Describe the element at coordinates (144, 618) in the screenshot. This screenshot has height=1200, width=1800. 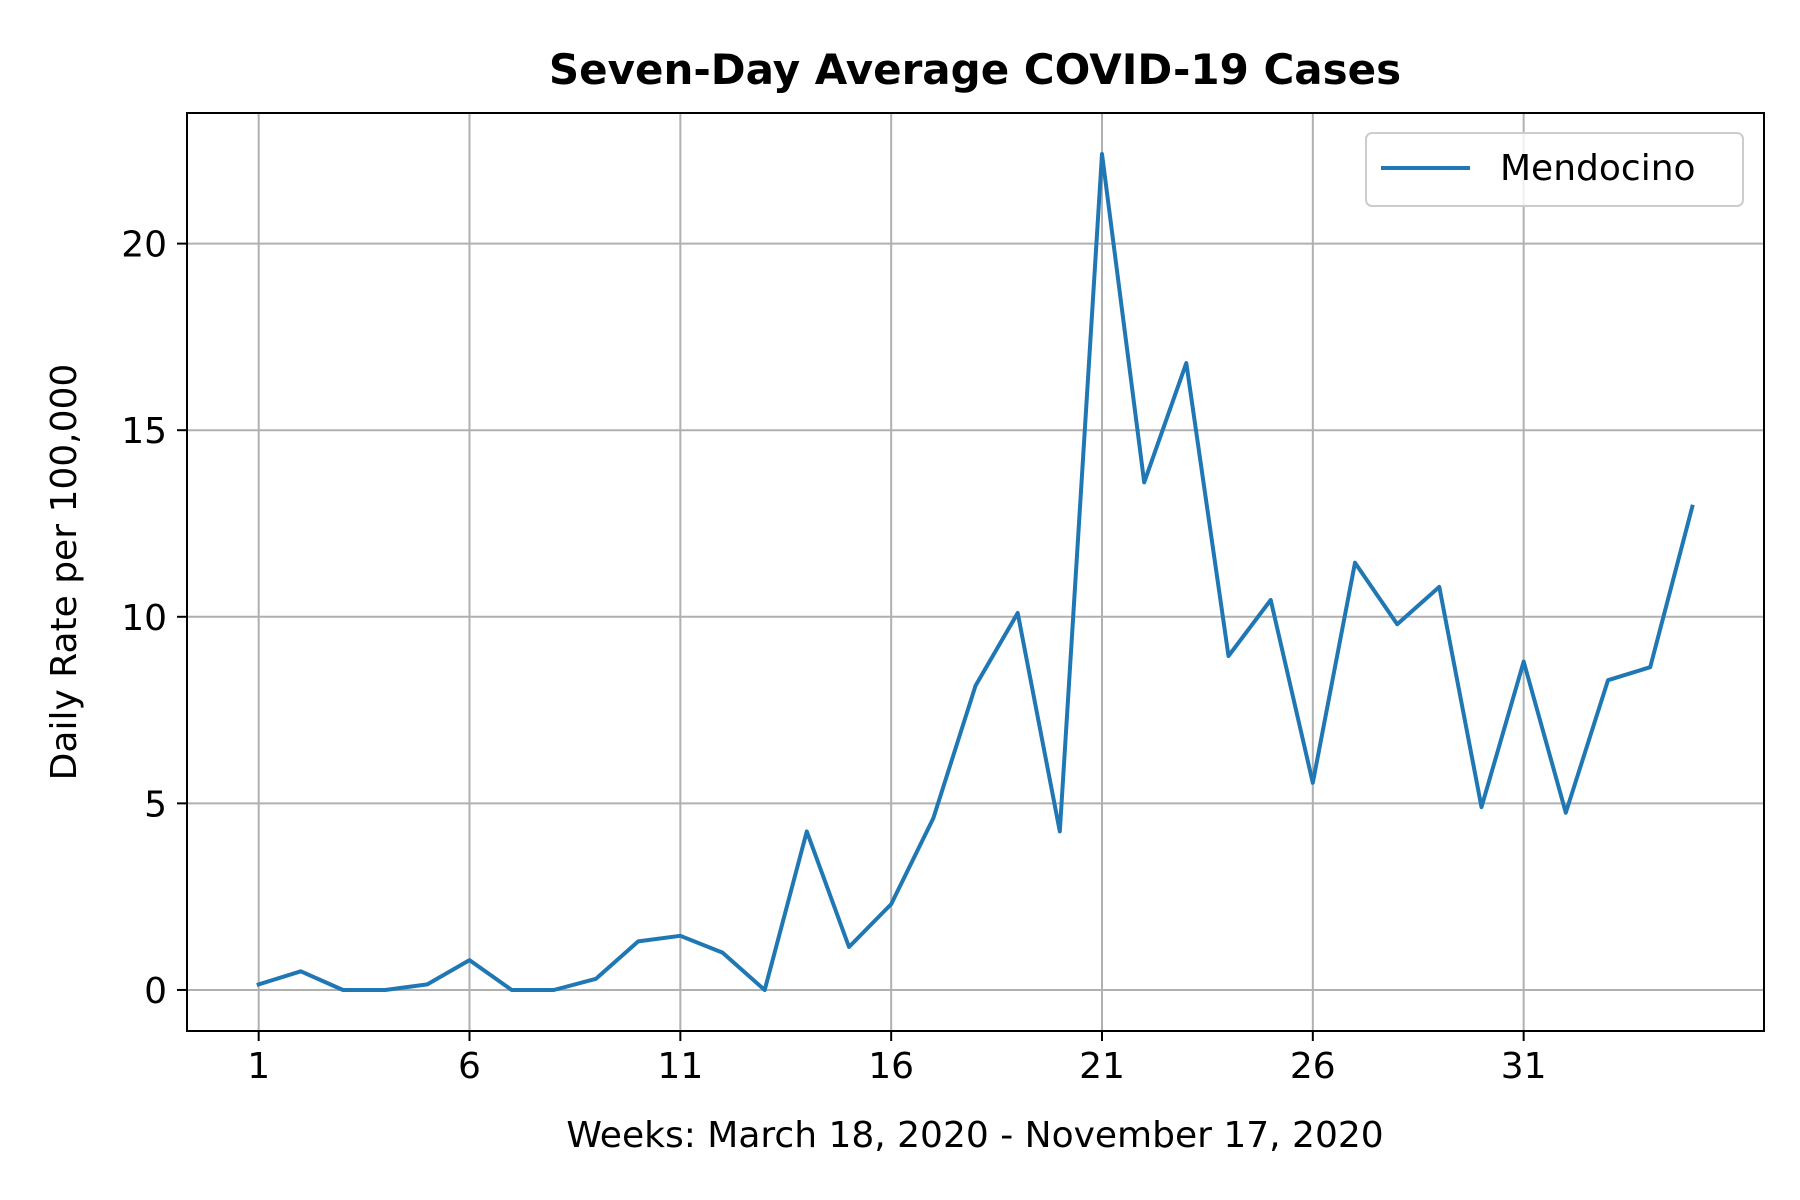
I see `y-tick-label: 10` at that location.